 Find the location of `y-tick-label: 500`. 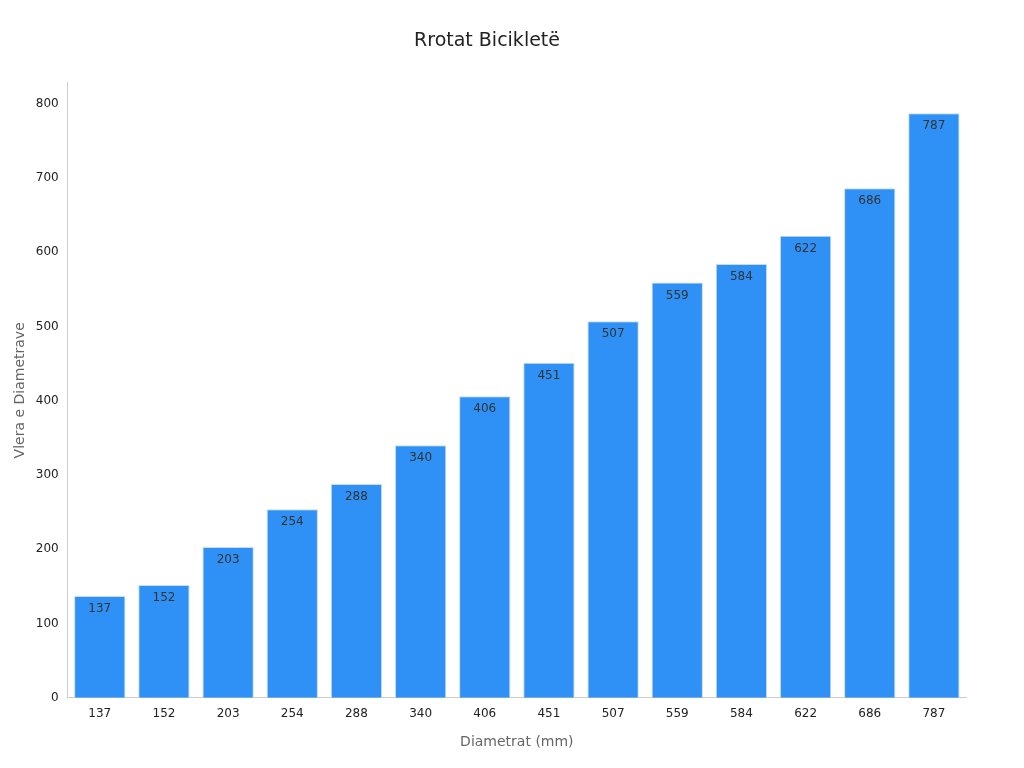

y-tick-label: 500 is located at coordinates (47, 325).